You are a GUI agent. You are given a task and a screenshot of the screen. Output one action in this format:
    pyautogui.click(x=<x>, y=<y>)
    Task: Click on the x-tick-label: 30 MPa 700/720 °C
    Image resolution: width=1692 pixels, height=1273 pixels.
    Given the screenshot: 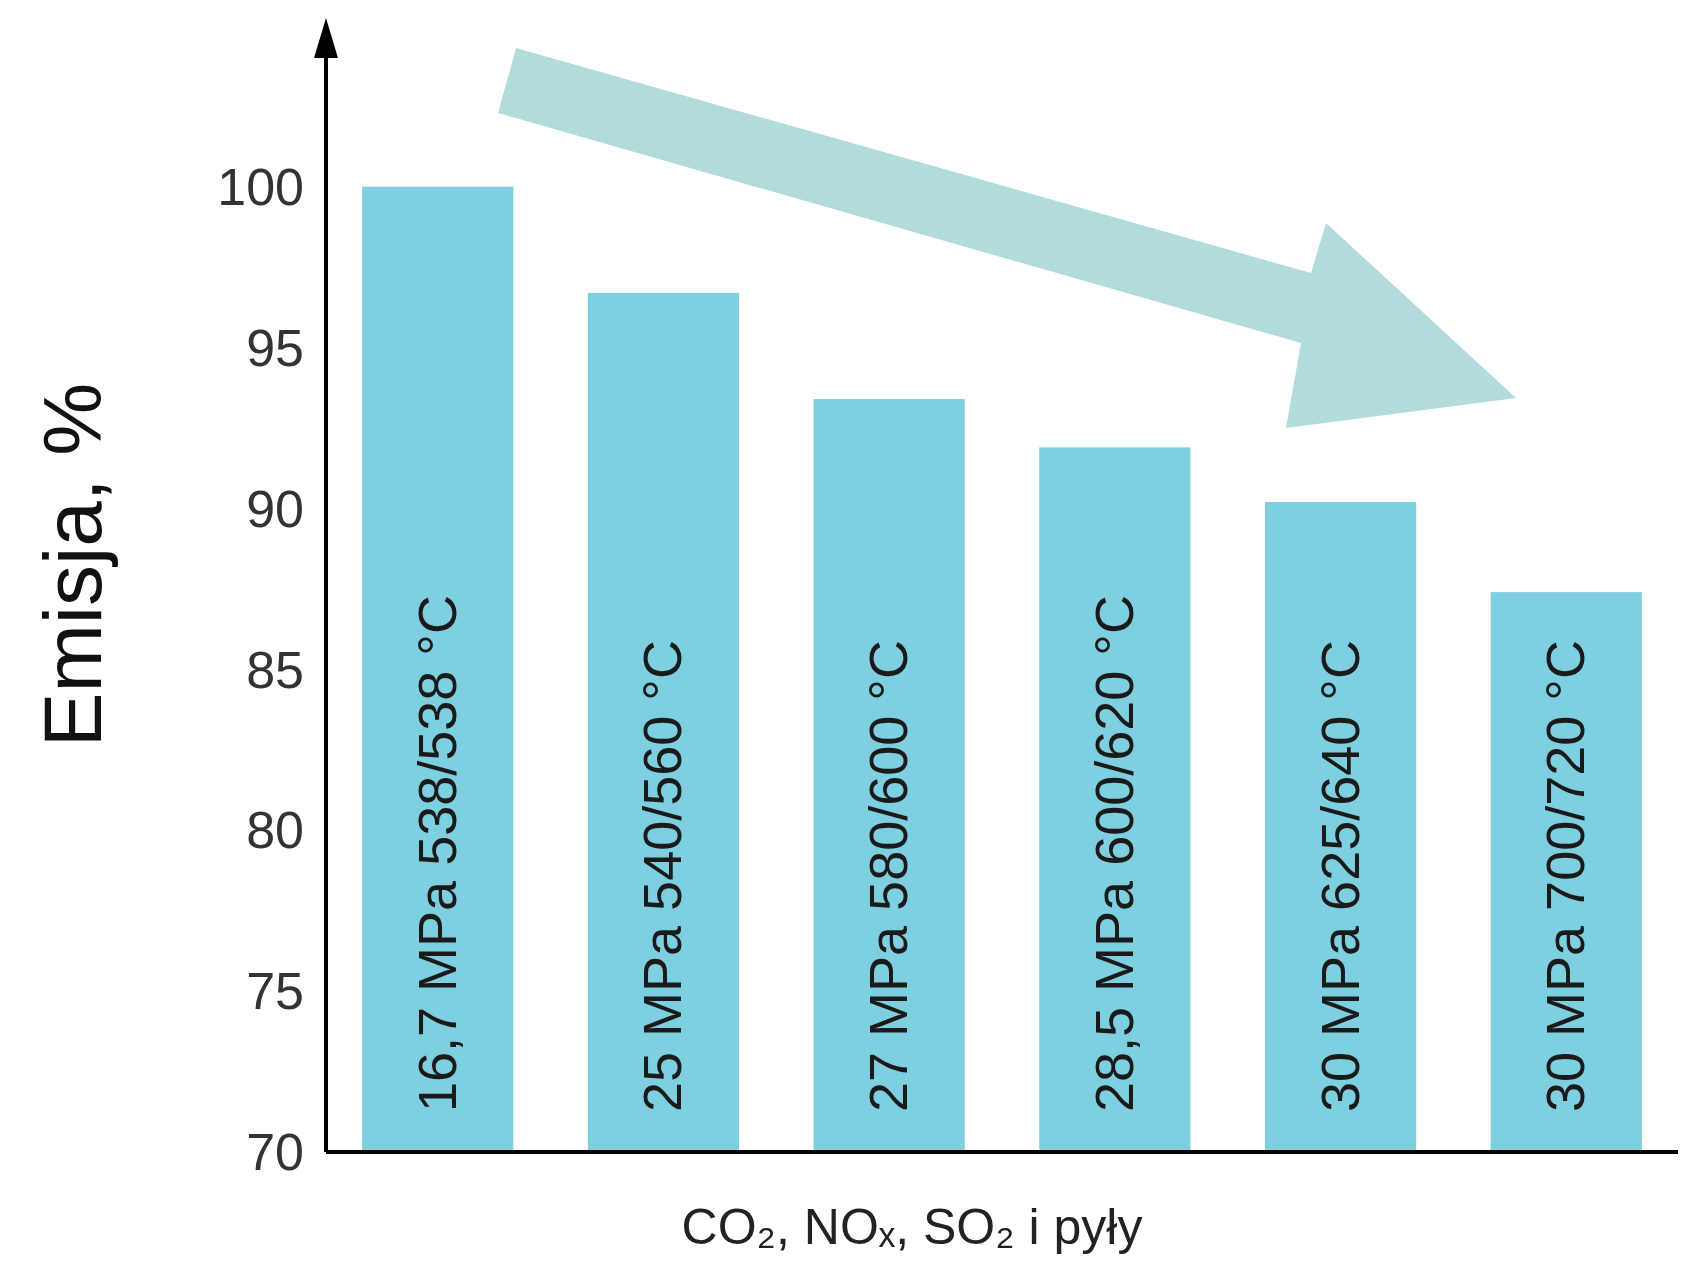 What is the action you would take?
    pyautogui.click(x=1565, y=876)
    